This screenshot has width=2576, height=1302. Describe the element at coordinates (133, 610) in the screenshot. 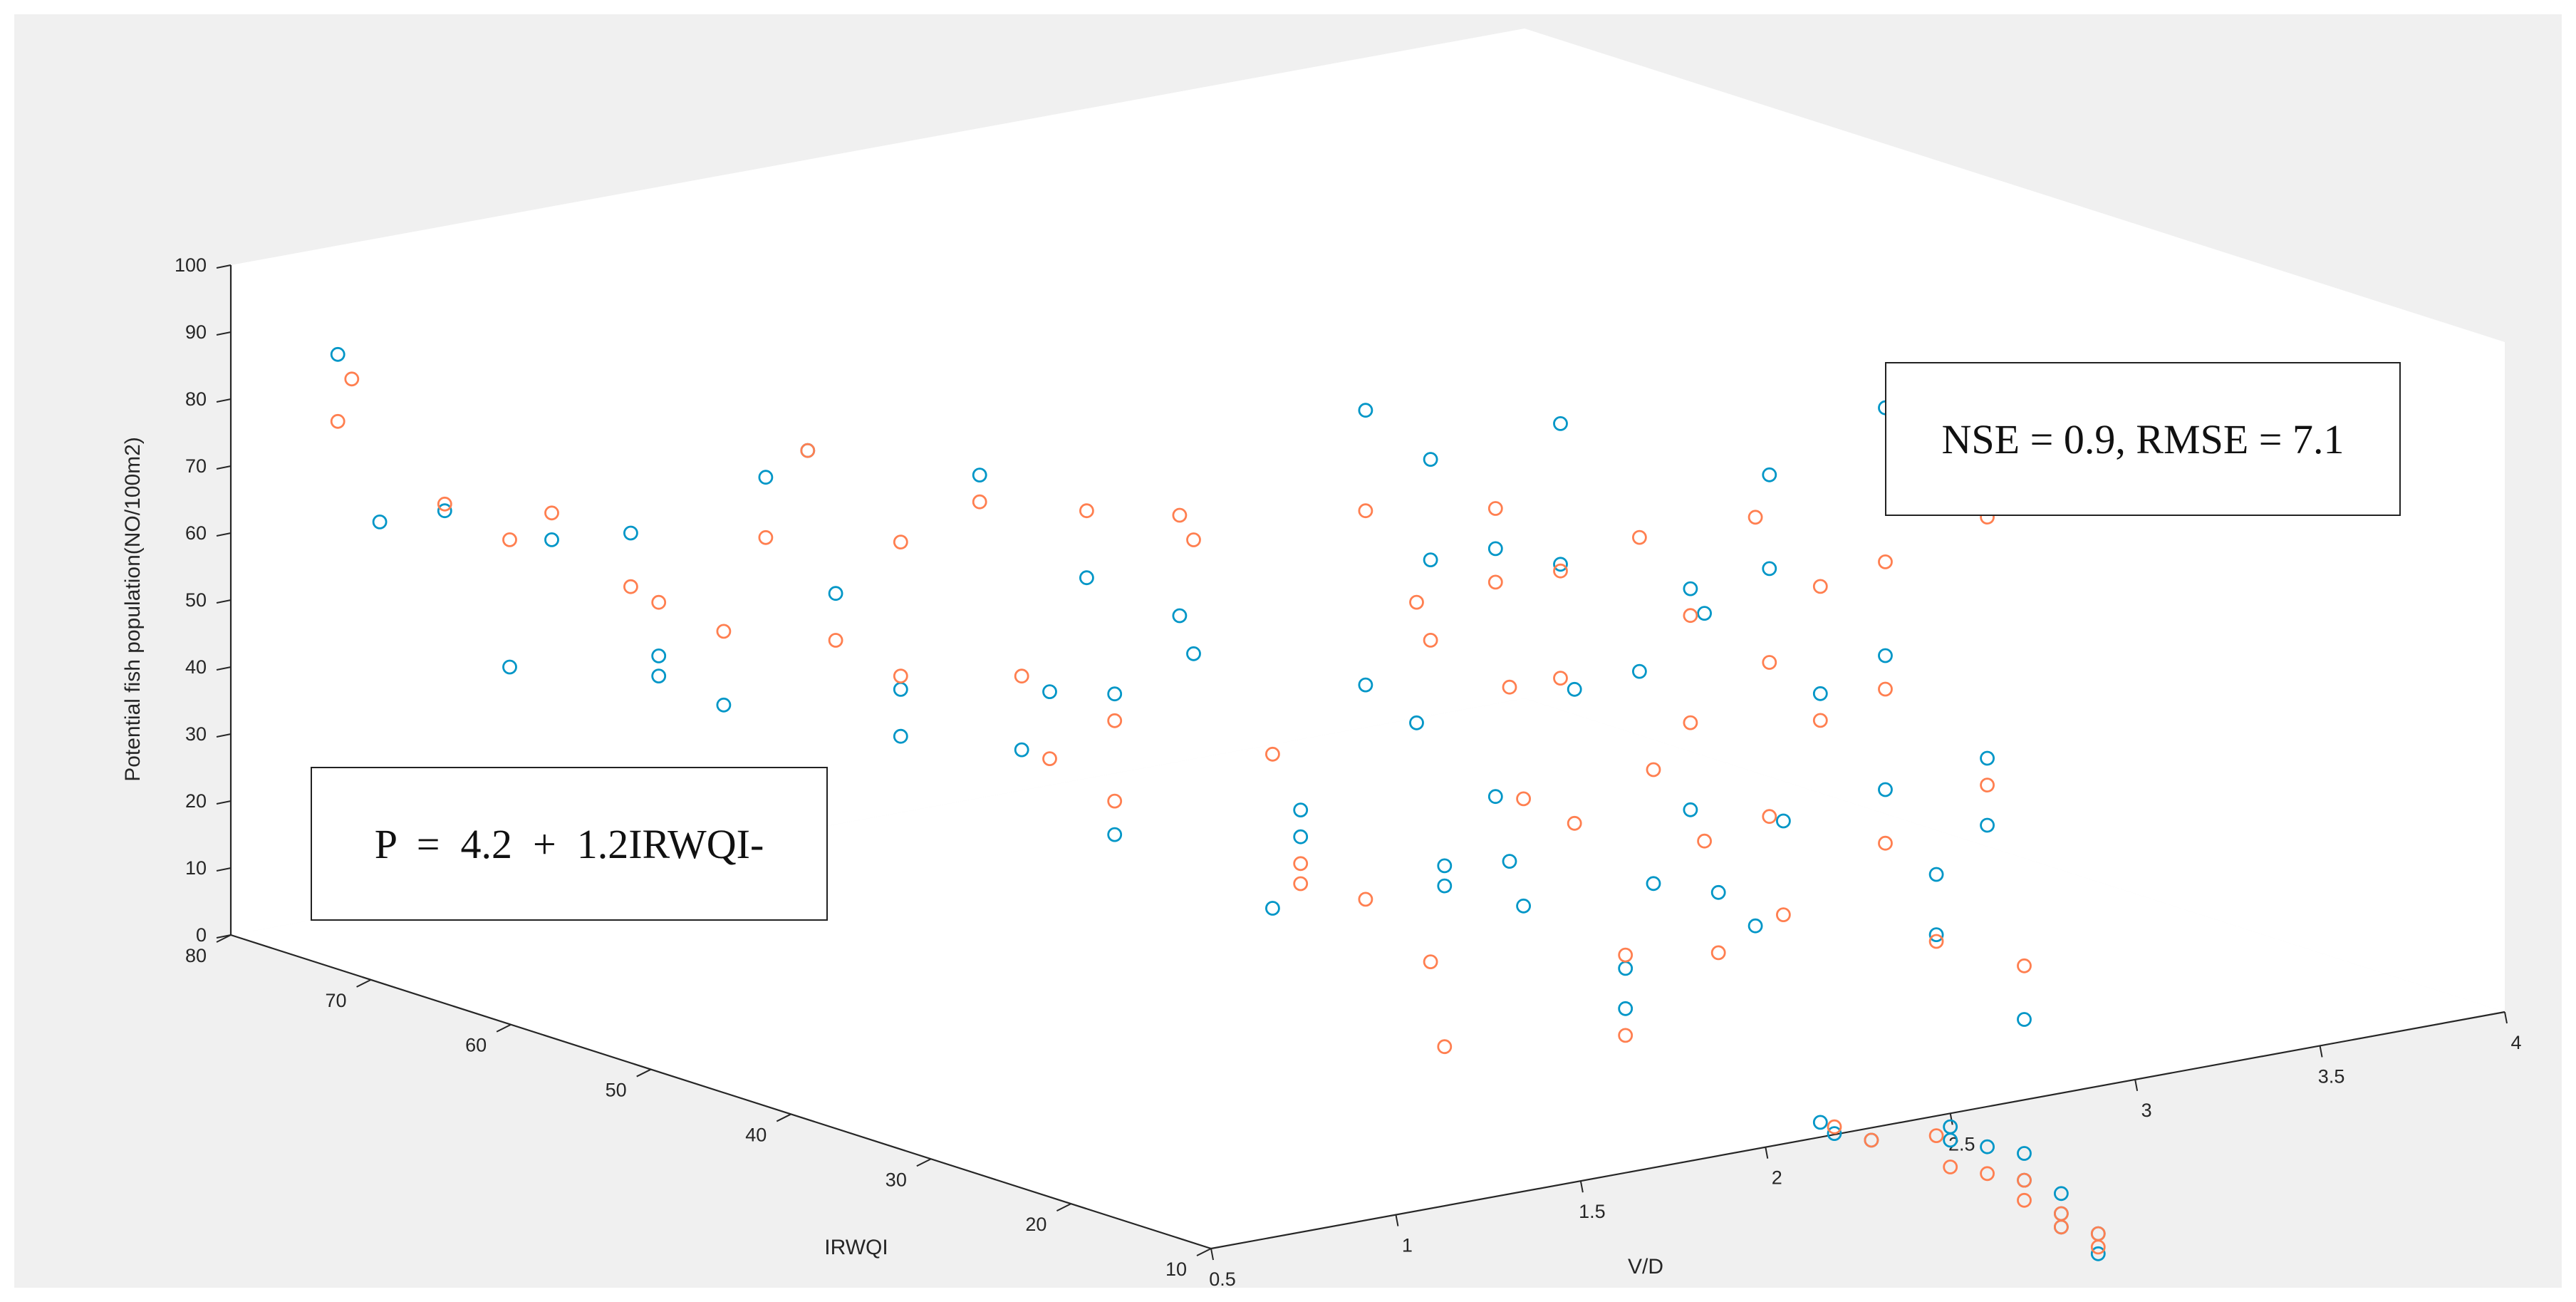

I see `z-axis-title: Potential fish population(NO/100m2)` at that location.